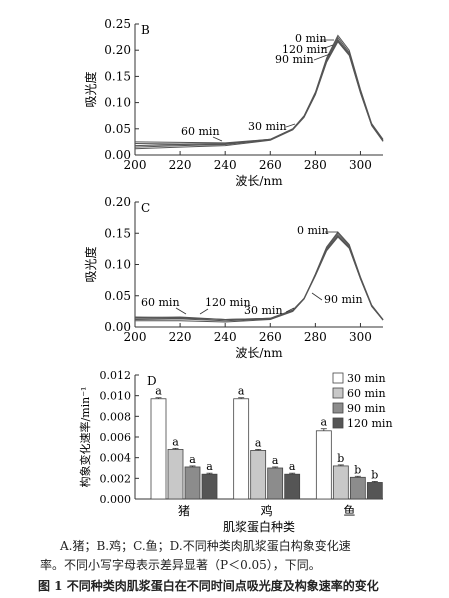 The image size is (449, 598). I want to click on bar-猪-120-min, so click(209, 486).